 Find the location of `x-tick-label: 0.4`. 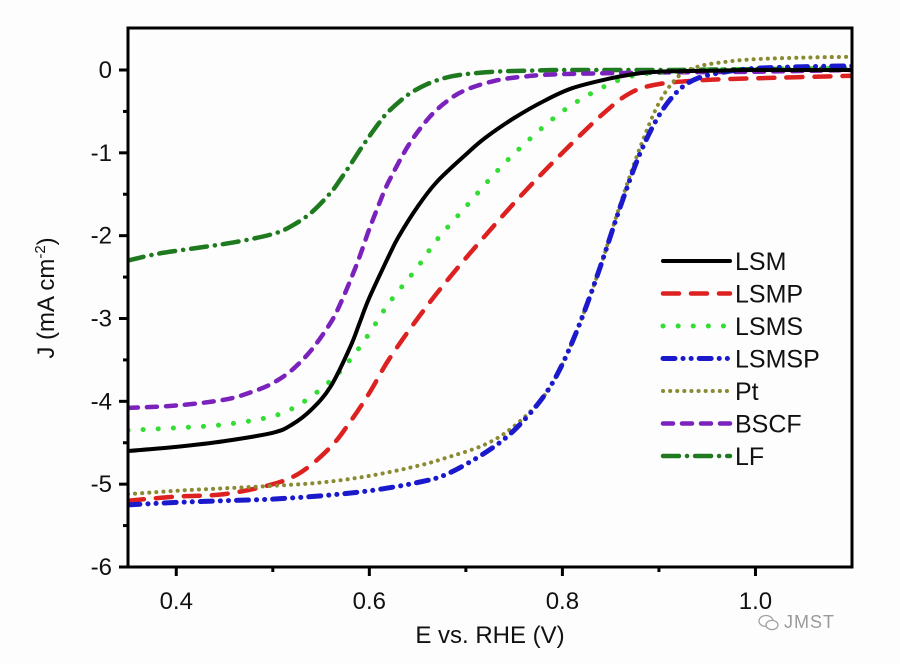

x-tick-label: 0.4 is located at coordinates (176, 601).